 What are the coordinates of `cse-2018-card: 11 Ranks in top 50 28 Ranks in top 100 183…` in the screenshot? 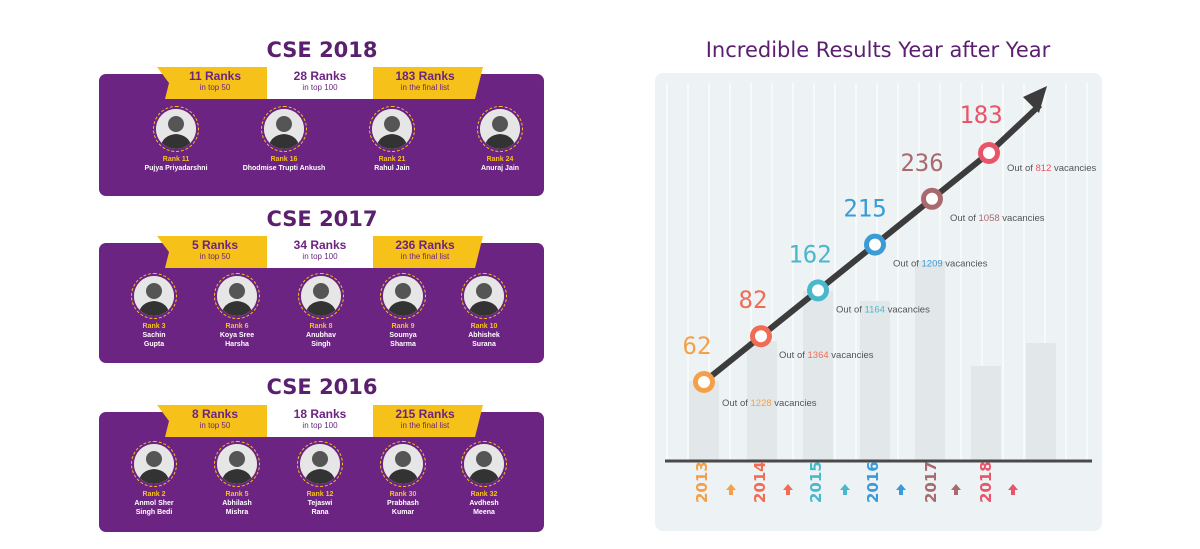 It's located at (321, 131).